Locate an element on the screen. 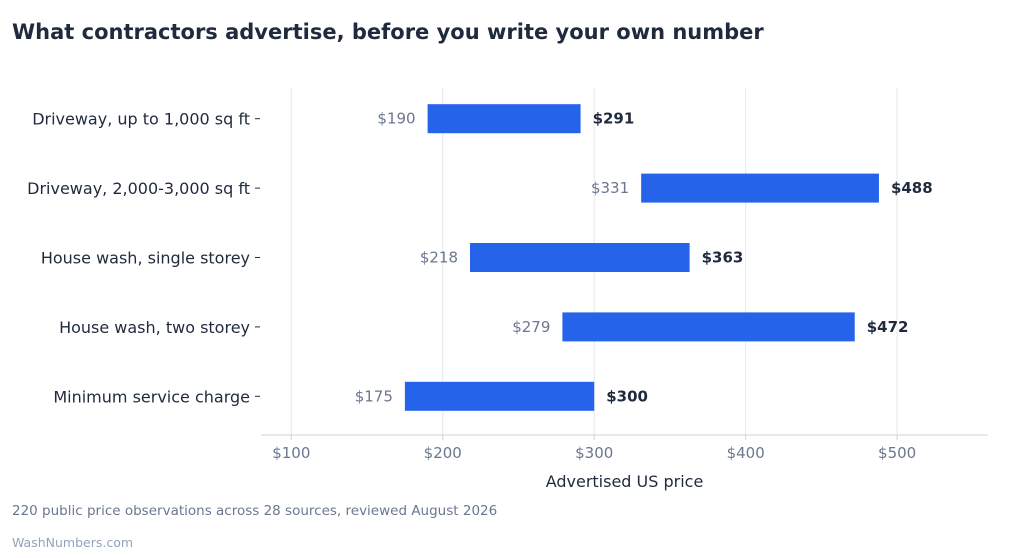 The height and width of the screenshot is (558, 1024). category-label: Minimum service charge is located at coordinates (151, 396).